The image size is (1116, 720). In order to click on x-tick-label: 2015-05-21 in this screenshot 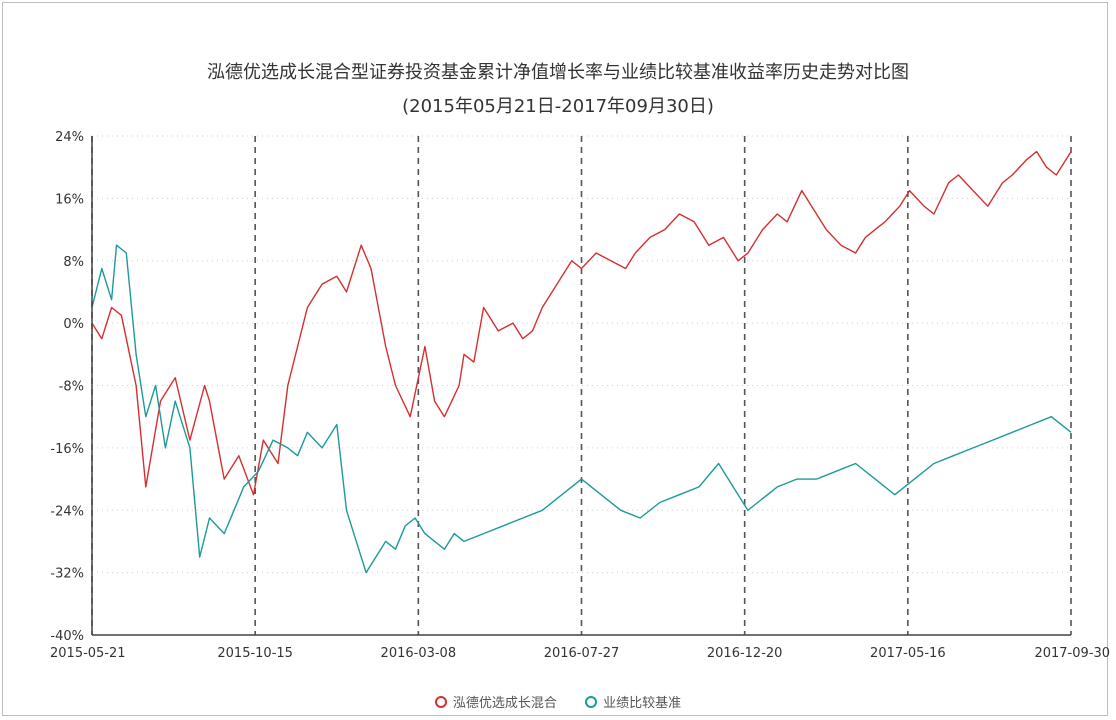, I will do `click(88, 653)`.